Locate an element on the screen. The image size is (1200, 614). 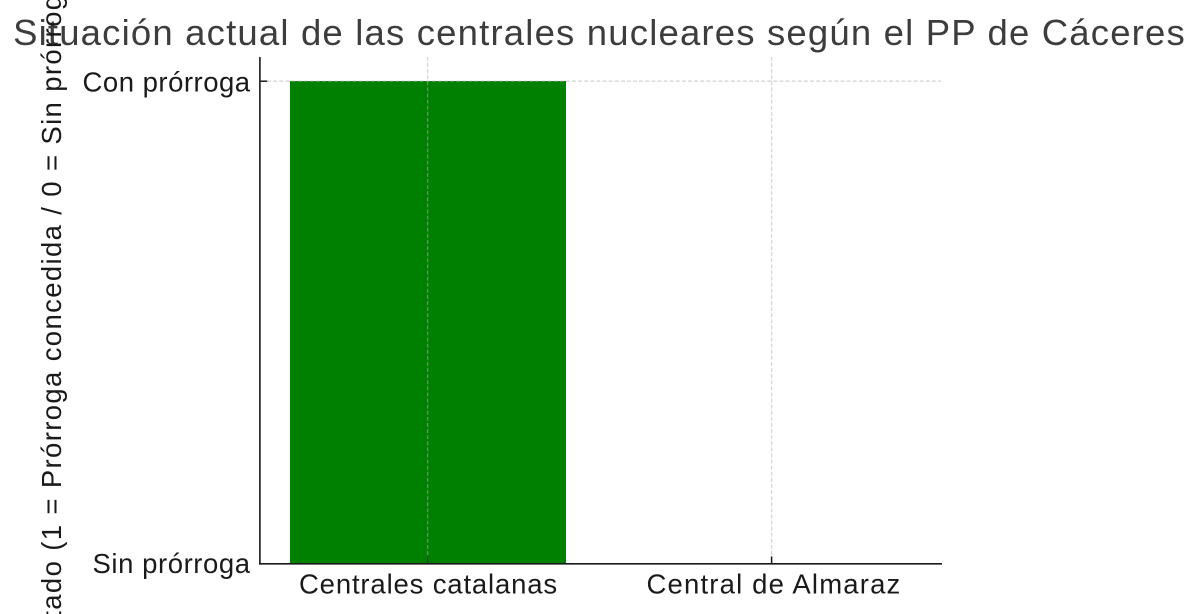
svg-text: Sin prórroga is located at coordinates (172, 563).